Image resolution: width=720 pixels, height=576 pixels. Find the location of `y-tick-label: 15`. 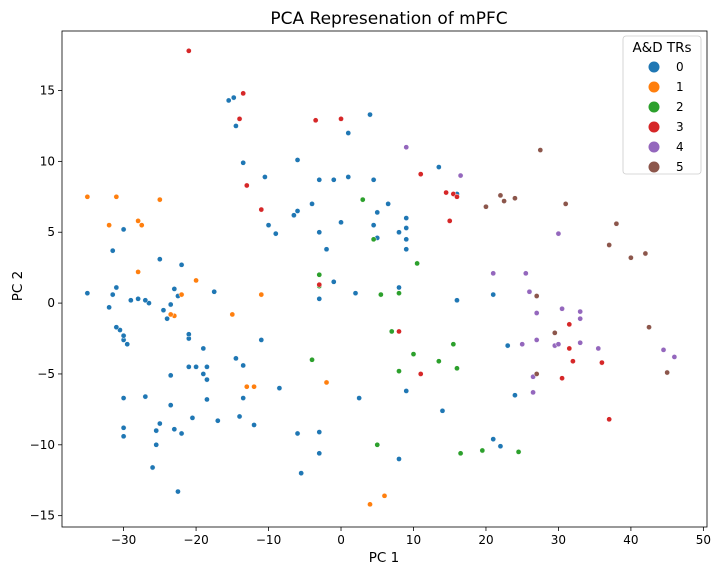

y-tick-label: 15 is located at coordinates (47, 91).